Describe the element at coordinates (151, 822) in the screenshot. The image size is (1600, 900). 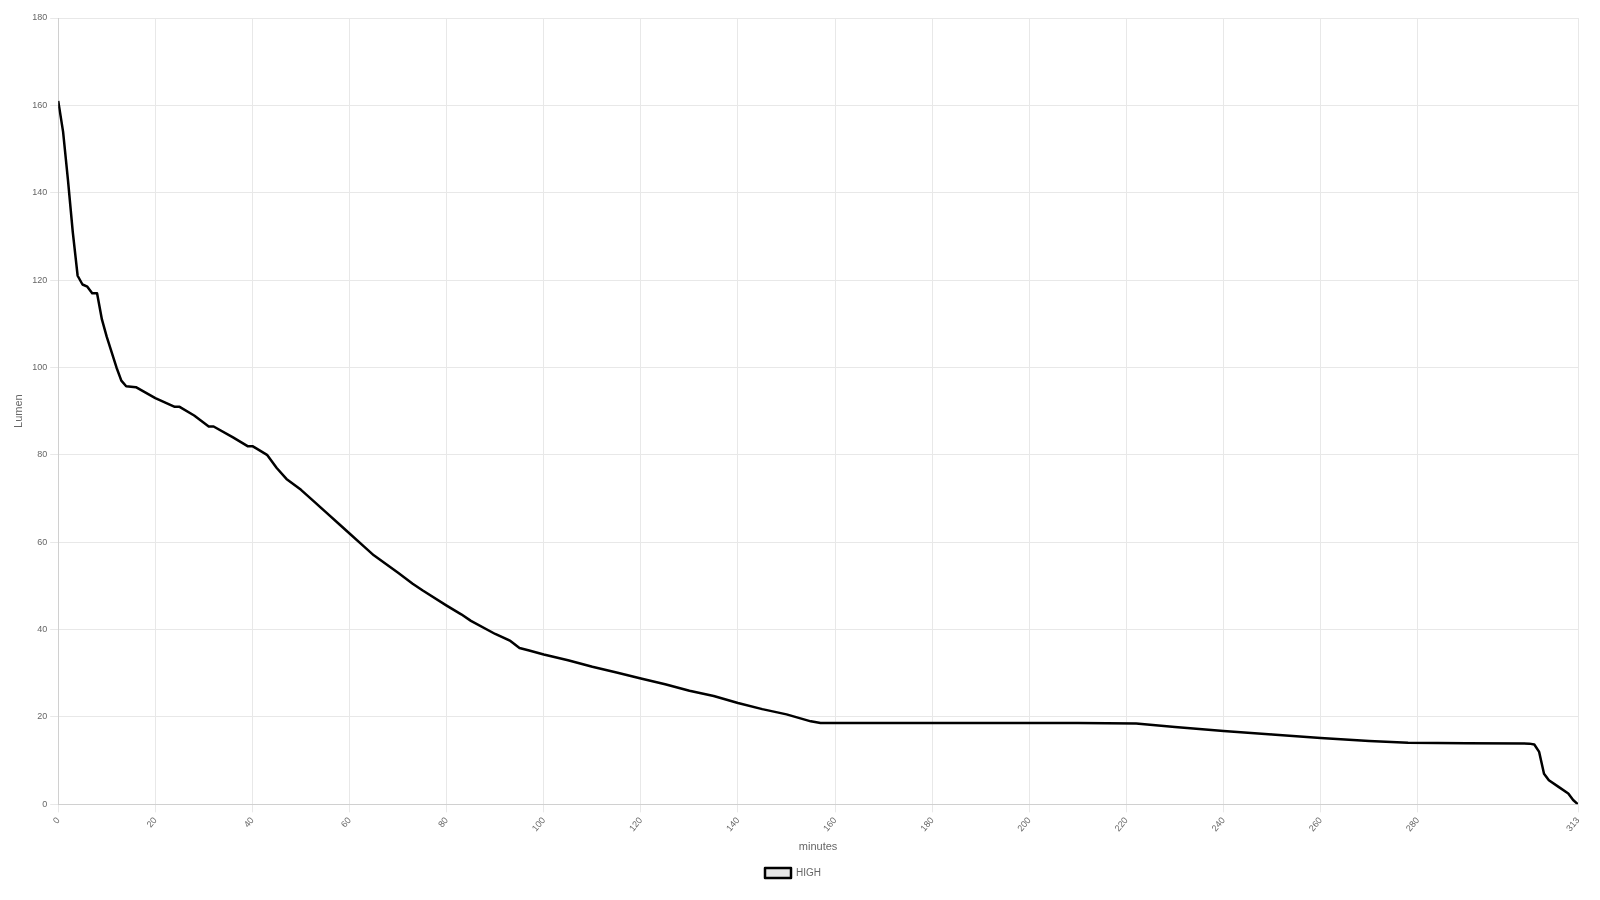
I see `x-tick-label: 20` at that location.